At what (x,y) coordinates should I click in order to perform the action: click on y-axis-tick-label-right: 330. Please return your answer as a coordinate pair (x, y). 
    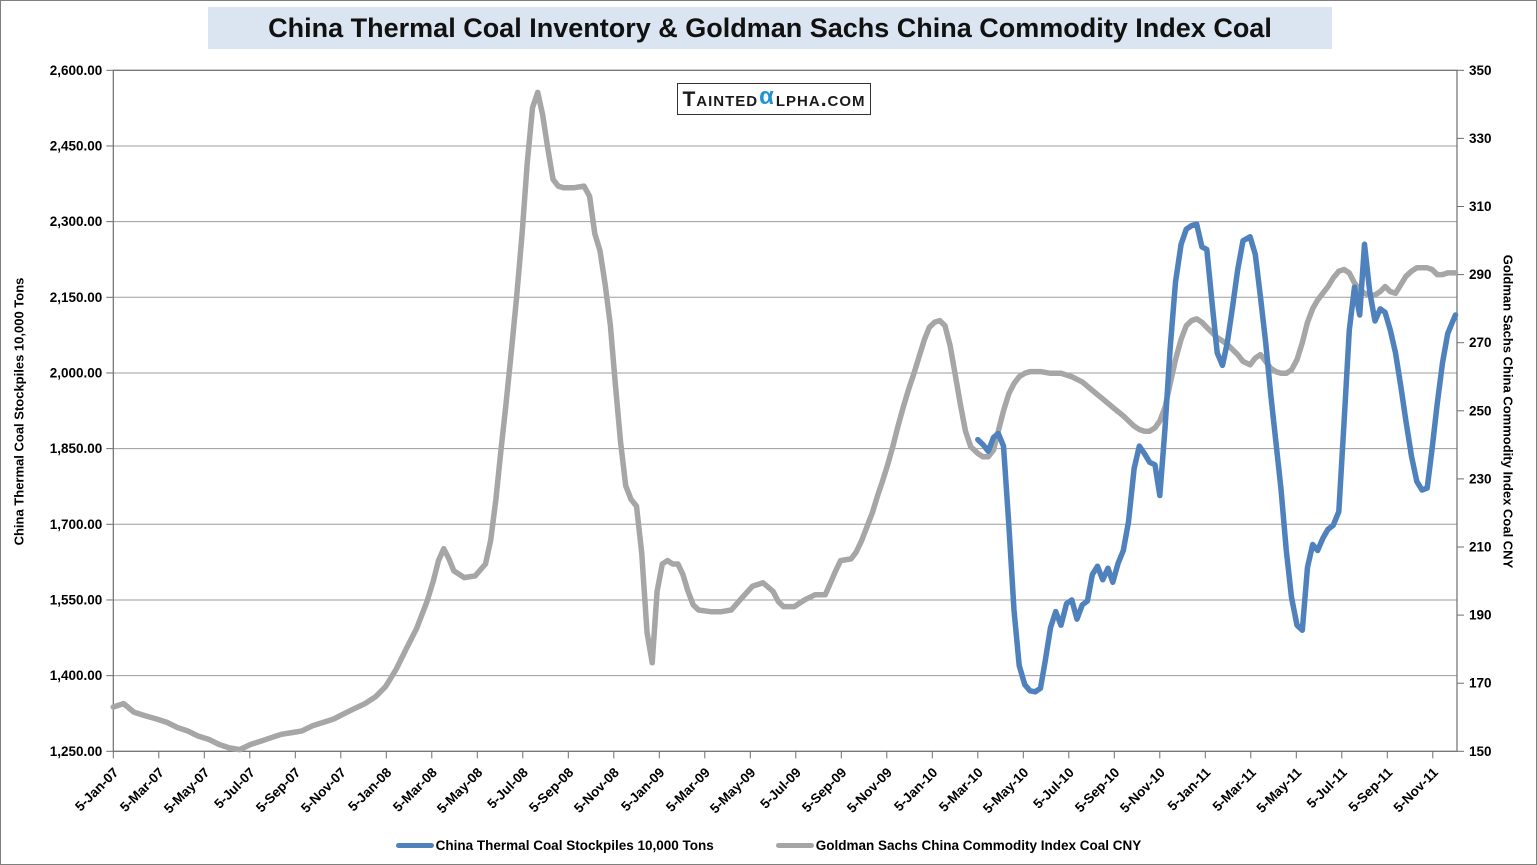
    Looking at the image, I should click on (1480, 138).